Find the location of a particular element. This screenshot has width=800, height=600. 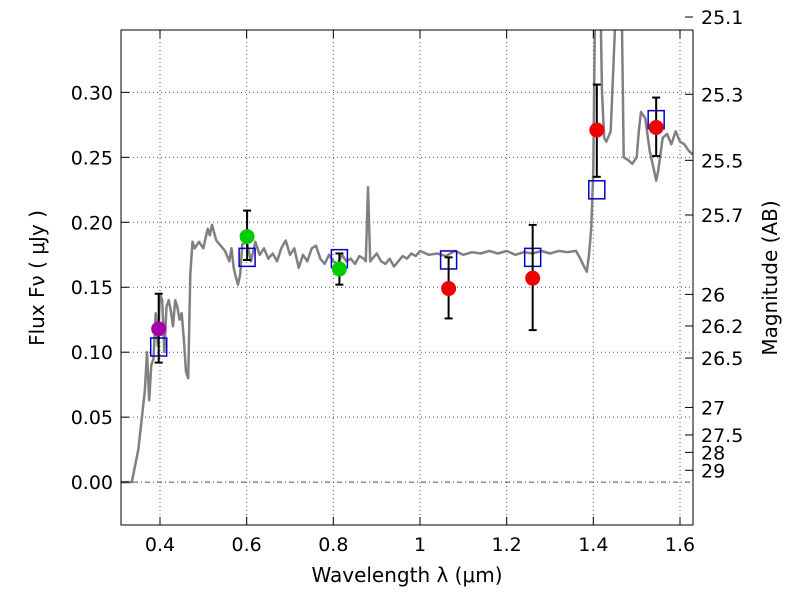

right-tick-label: 26.2 is located at coordinates (722, 327).